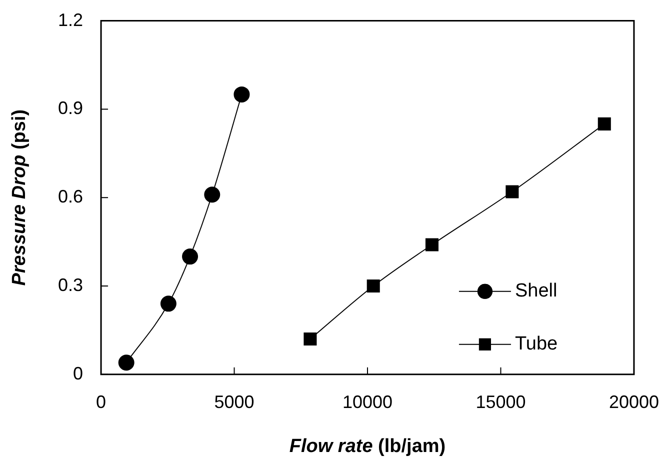 This screenshot has width=669, height=464. What do you see at coordinates (367, 402) in the screenshot?
I see `x-tick-label: 10000` at bounding box center [367, 402].